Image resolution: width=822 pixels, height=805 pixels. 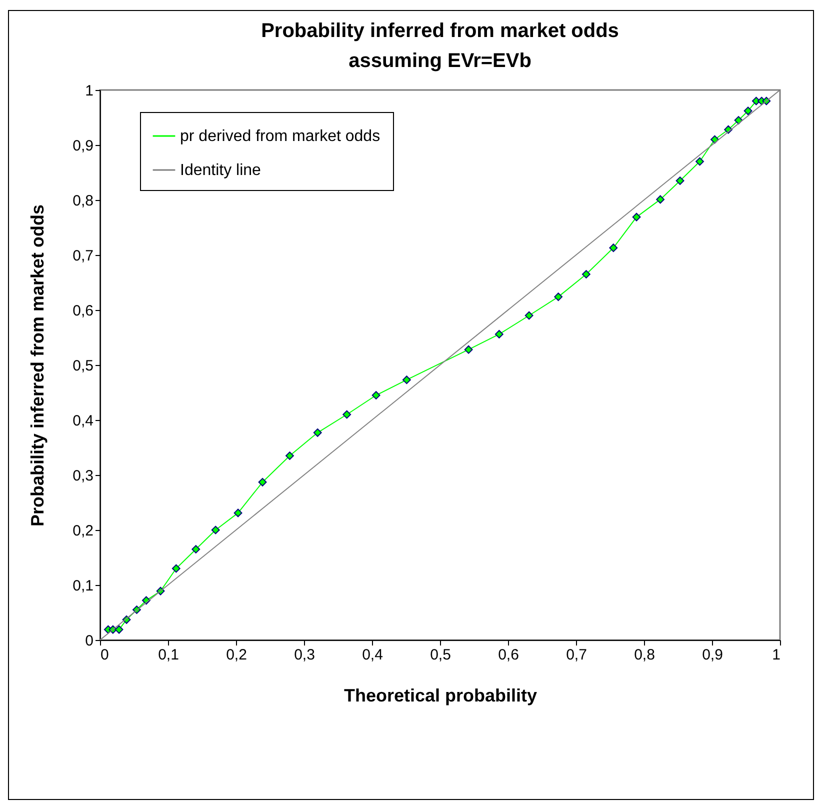 What do you see at coordinates (440, 655) in the screenshot?
I see `x-tick-label: 0,5` at bounding box center [440, 655].